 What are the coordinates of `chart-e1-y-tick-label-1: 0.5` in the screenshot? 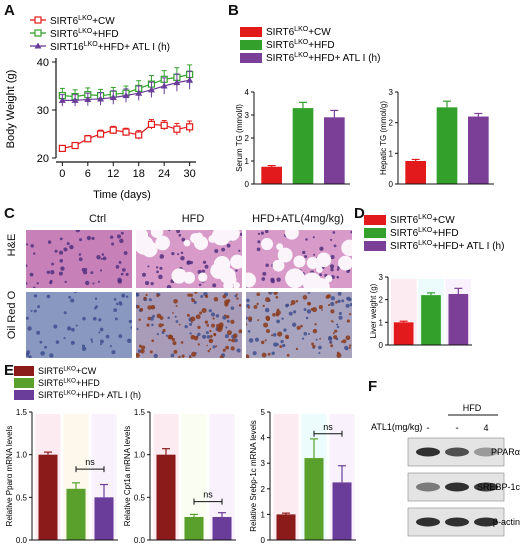 It's located at (22, 497).